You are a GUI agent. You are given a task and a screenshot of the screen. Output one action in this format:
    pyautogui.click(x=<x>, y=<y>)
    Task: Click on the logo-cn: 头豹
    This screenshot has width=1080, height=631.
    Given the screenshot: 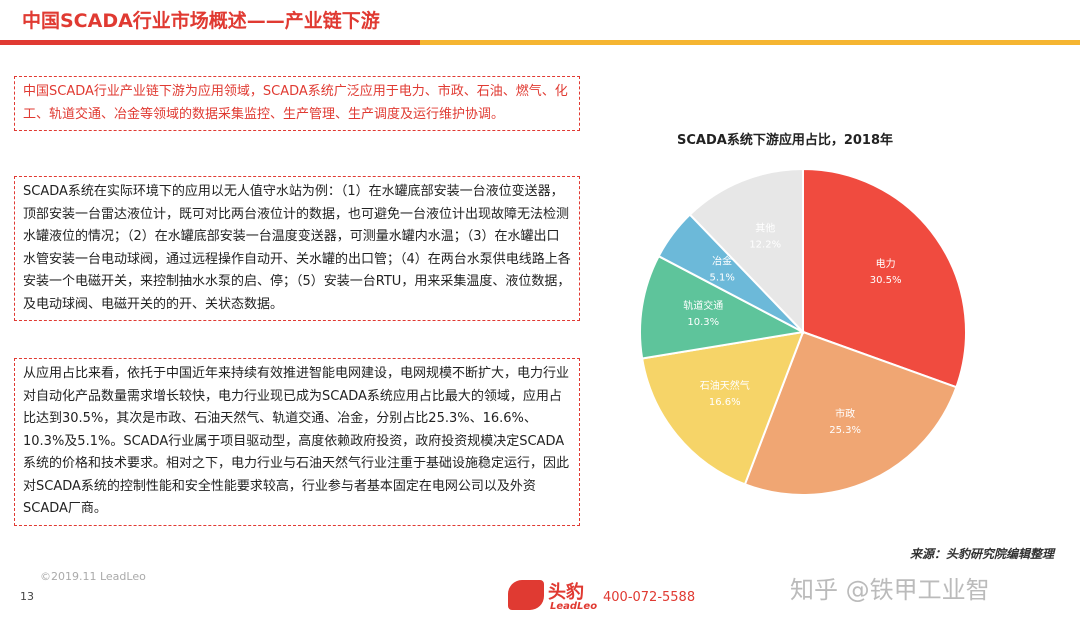 What is the action you would take?
    pyautogui.click(x=566, y=592)
    